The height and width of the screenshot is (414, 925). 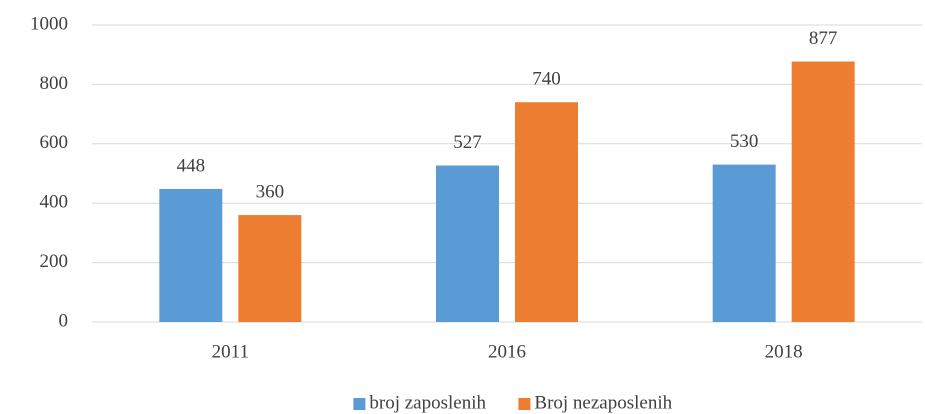 What do you see at coordinates (507, 351) in the screenshot?
I see `x-tick-label: 2016` at bounding box center [507, 351].